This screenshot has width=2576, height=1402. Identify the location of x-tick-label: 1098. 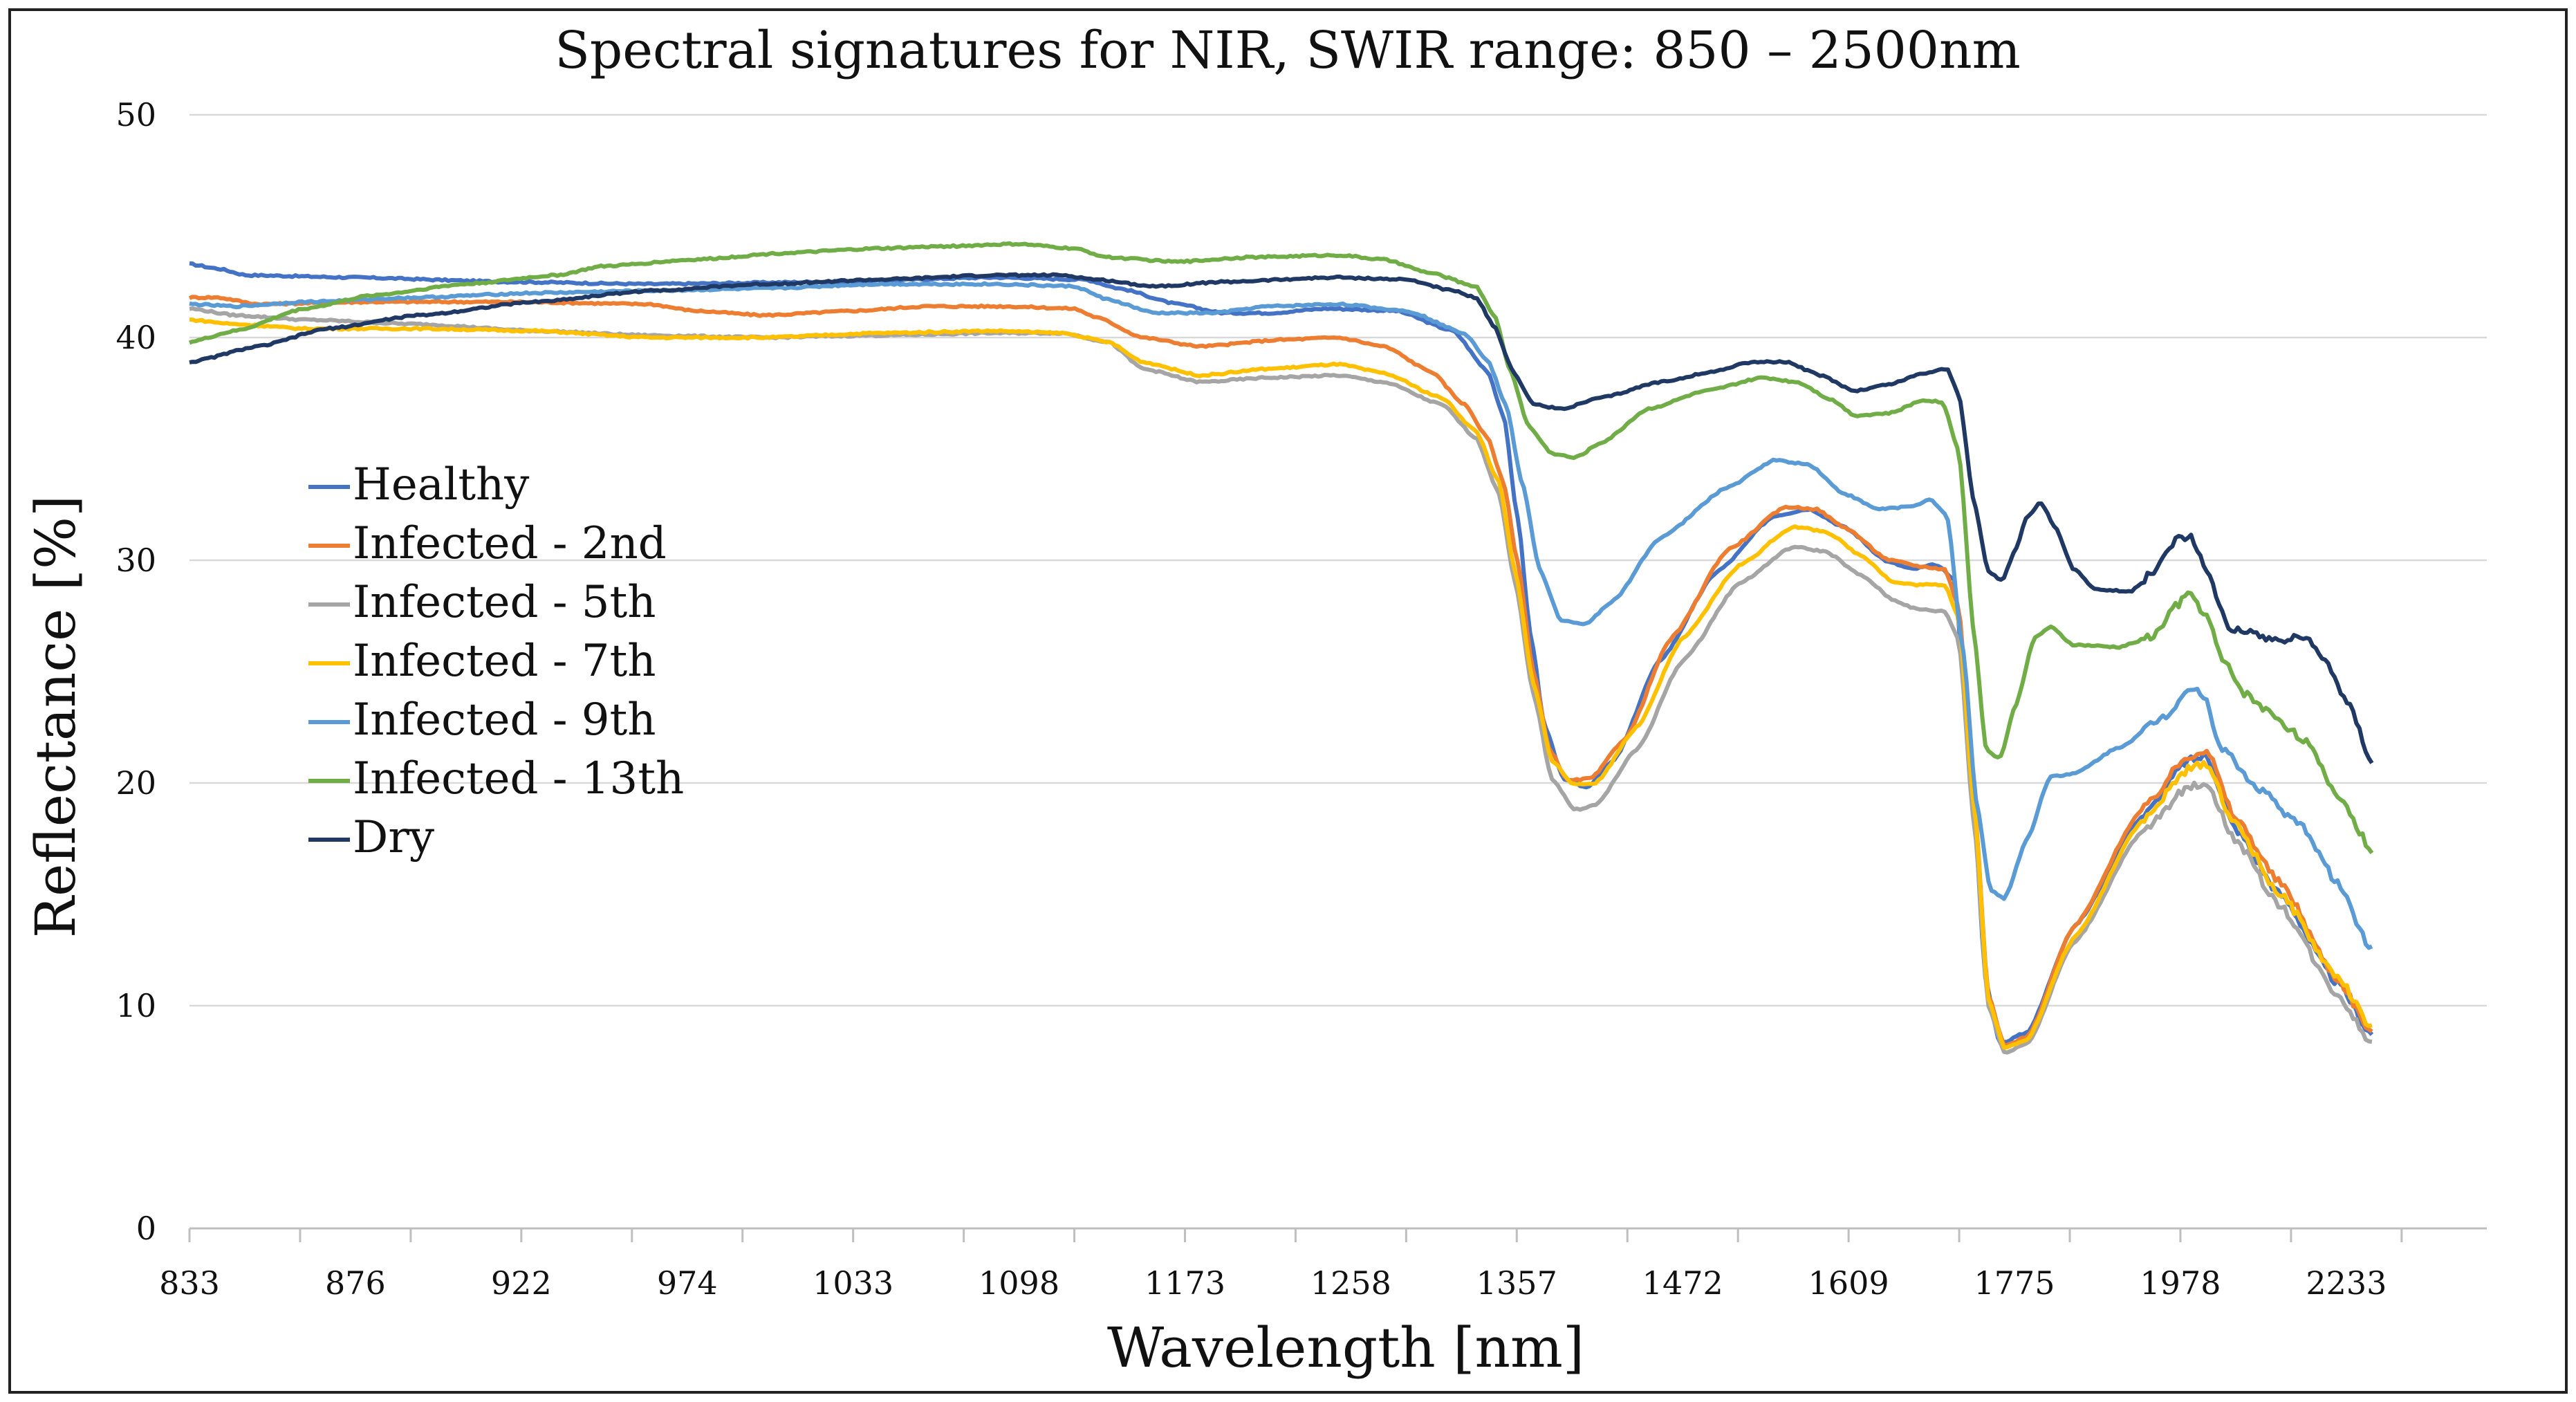
(1019, 1283).